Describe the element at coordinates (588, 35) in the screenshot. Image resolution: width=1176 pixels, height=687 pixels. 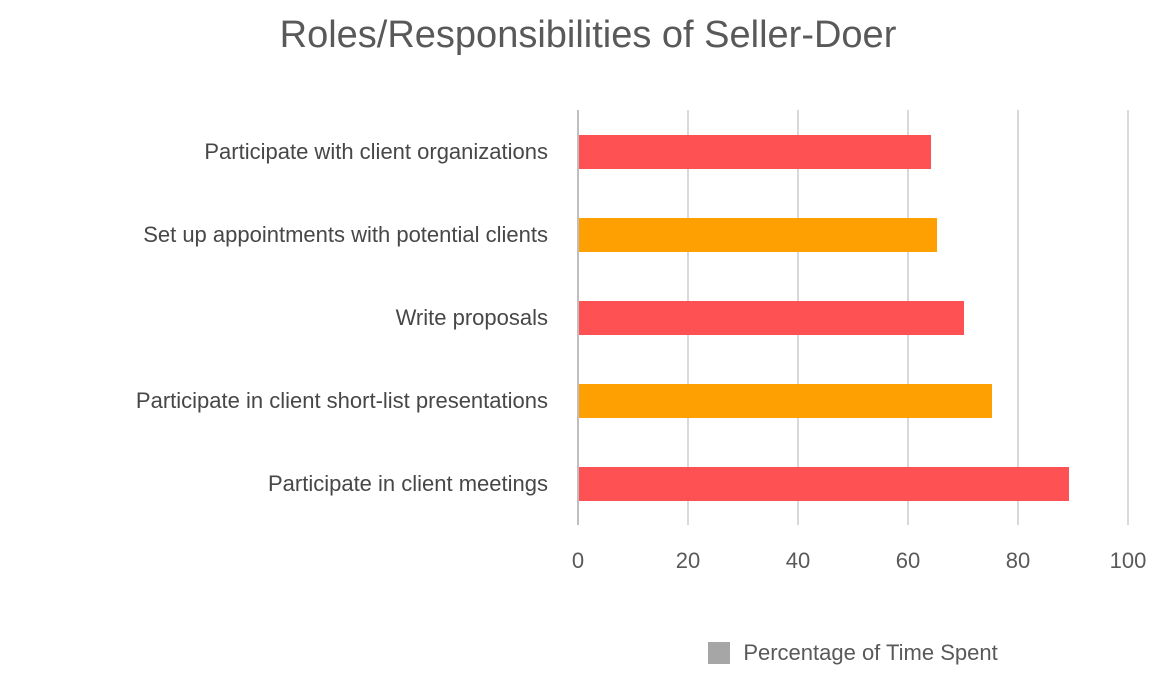
I see `chart-title: Roles/Responsibilities of Seller-Doer` at that location.